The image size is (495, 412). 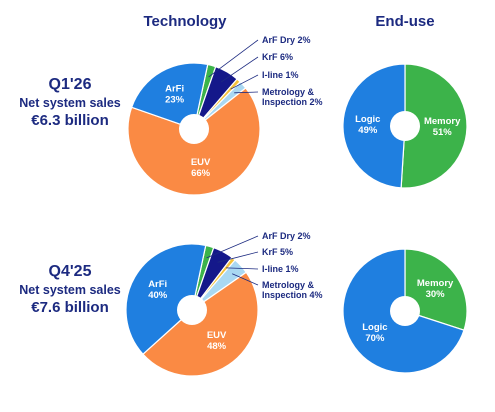 I want to click on end-use-pie-q4-25: Memory 30% Logic 70%, so click(x=405, y=311).